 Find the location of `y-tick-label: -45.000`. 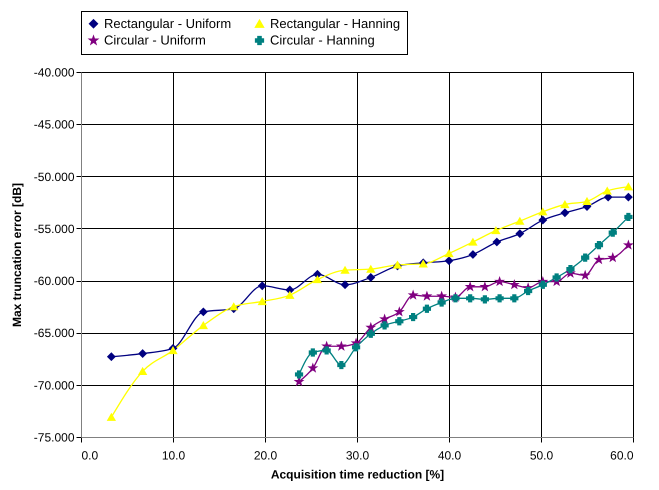

y-tick-label: -45.000 is located at coordinates (54, 125).